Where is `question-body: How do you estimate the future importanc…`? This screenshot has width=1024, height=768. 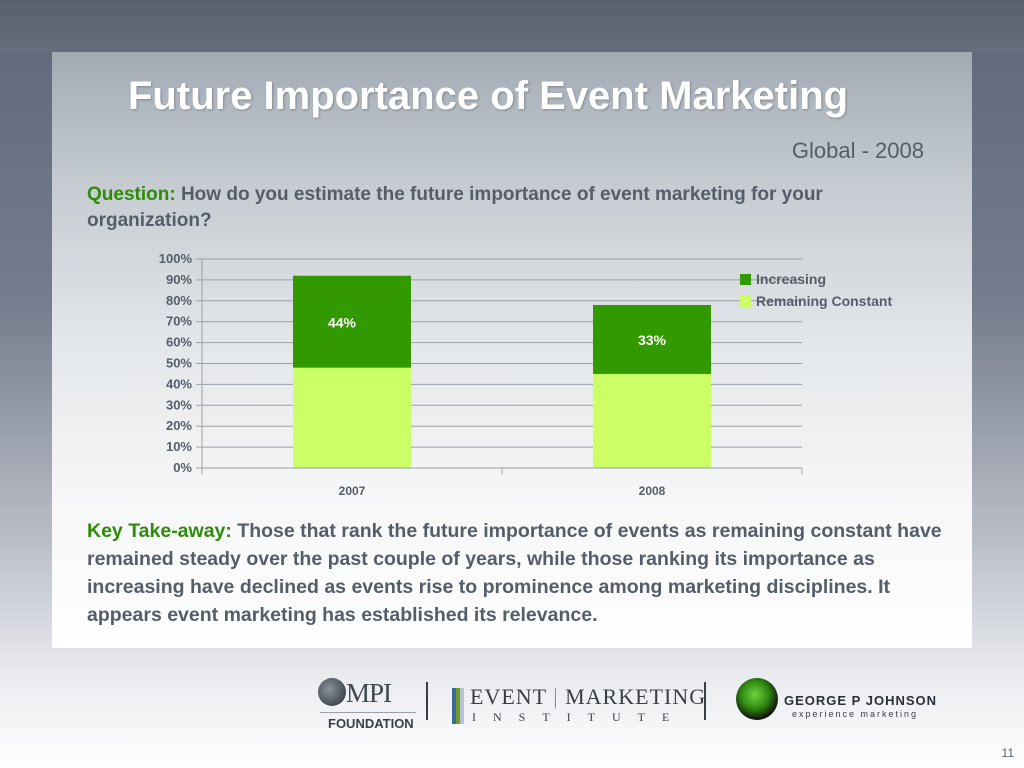 question-body: How do you estimate the future importanc… is located at coordinates (455, 207).